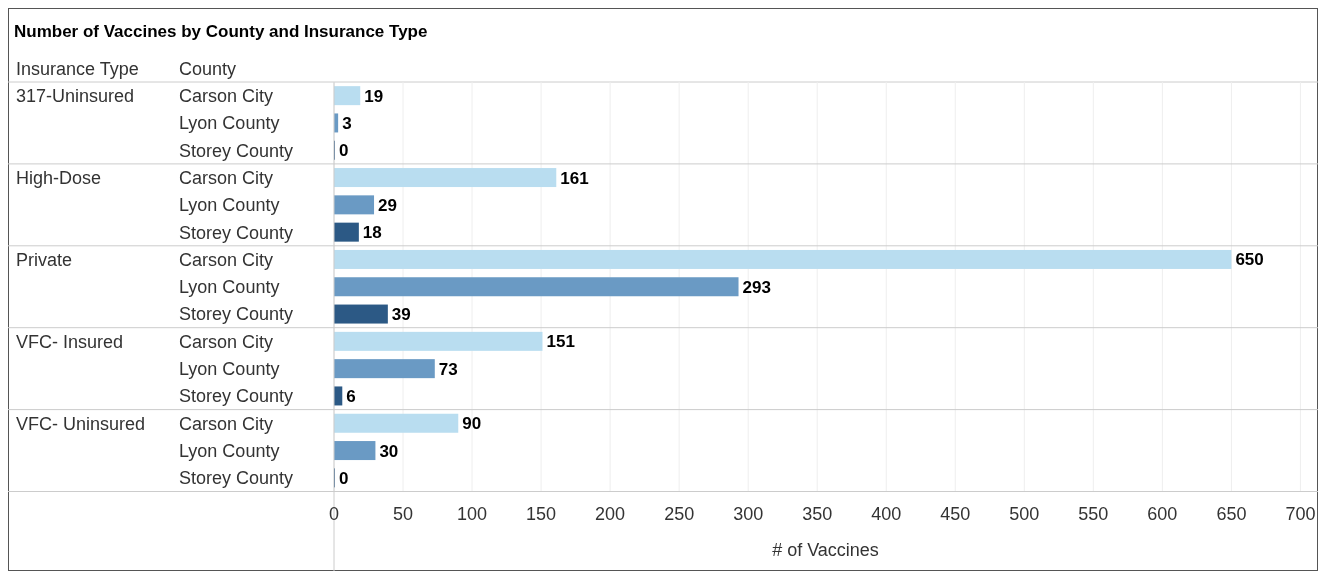  Describe the element at coordinates (77, 69) in the screenshot. I see `text: Insurance Type` at that location.